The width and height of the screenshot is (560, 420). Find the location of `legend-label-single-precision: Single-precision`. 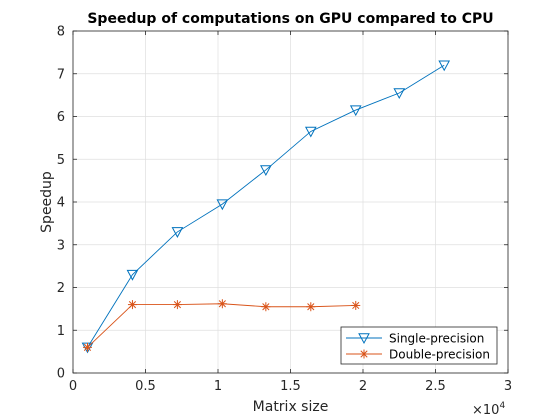

legend-label-single-precision: Single-precision is located at coordinates (436, 339).